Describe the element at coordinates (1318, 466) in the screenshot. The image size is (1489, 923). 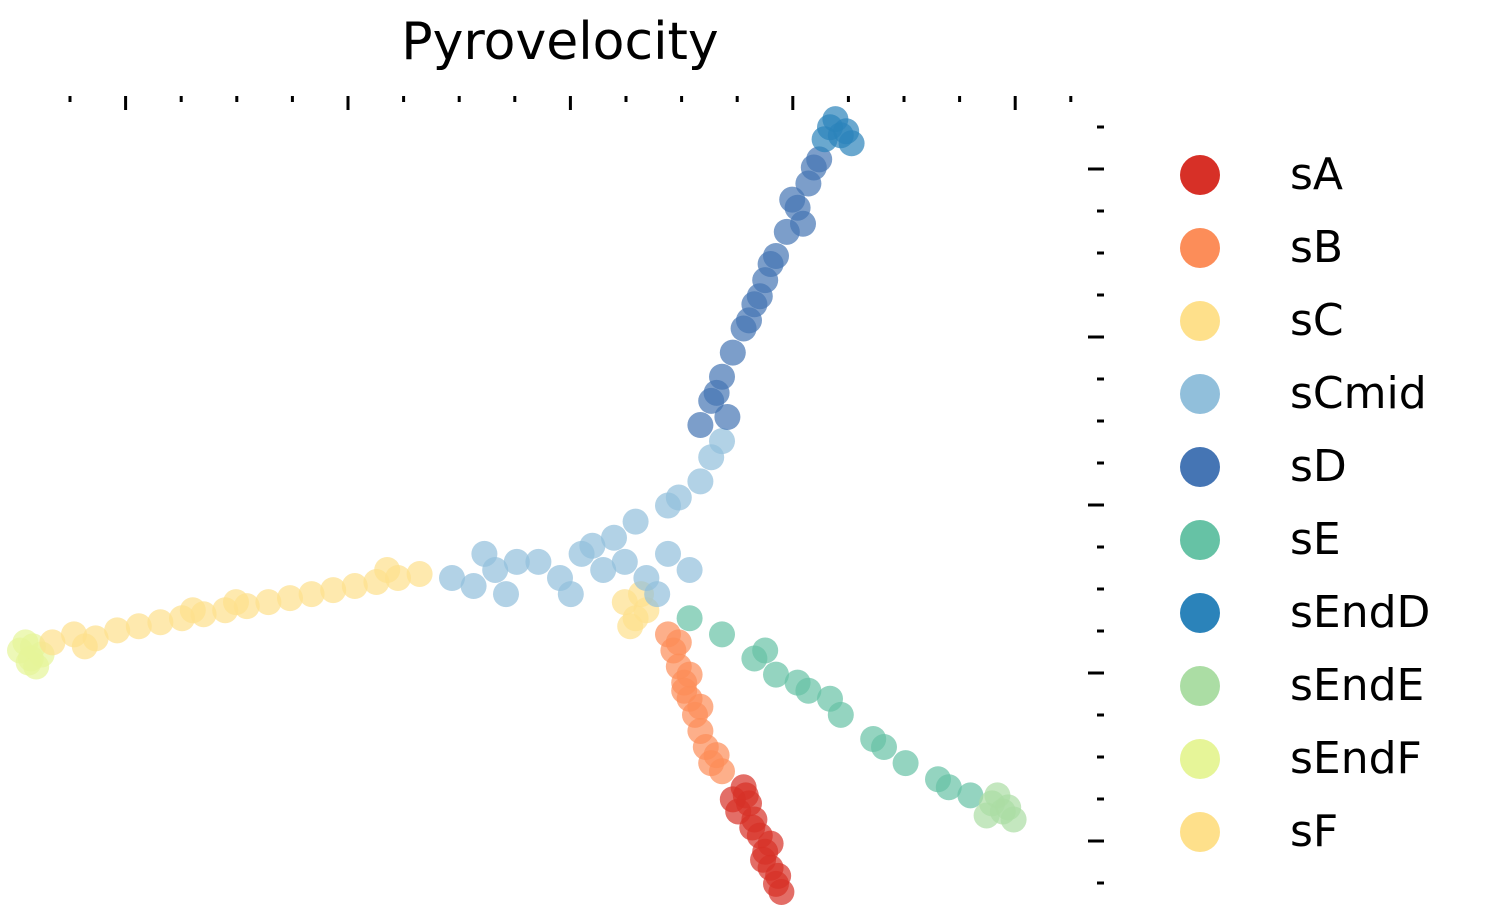
I see `legend-label: sD` at that location.